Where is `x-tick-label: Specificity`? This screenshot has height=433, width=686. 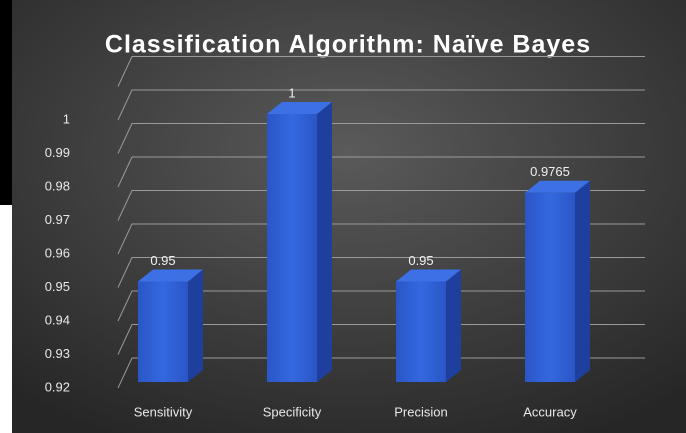
x-tick-label: Specificity is located at coordinates (292, 411).